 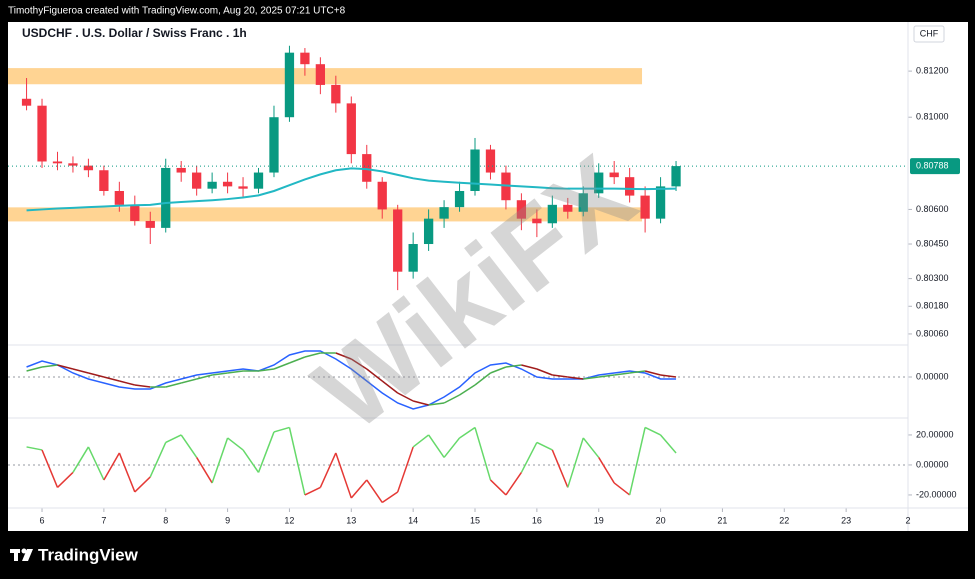 I want to click on x-tick-label: 9, so click(x=227, y=520).